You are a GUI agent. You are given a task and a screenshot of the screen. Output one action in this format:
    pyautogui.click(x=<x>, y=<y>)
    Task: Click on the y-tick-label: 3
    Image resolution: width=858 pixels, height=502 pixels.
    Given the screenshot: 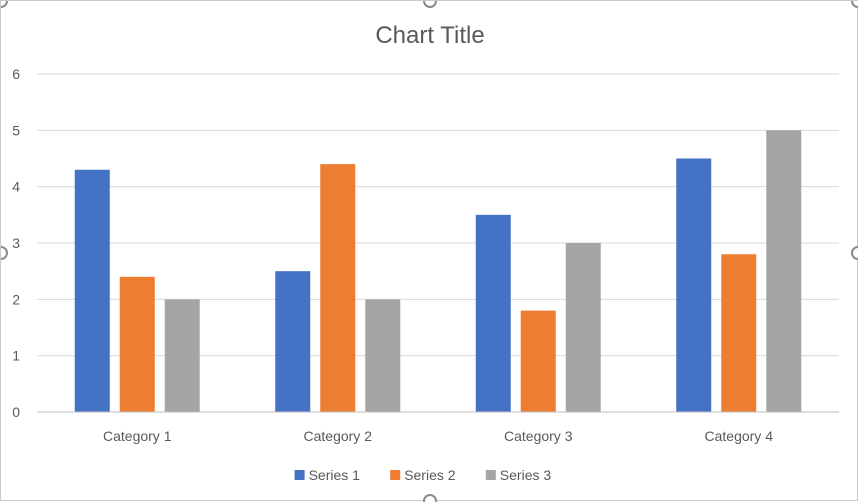 What is the action you would take?
    pyautogui.click(x=16, y=243)
    